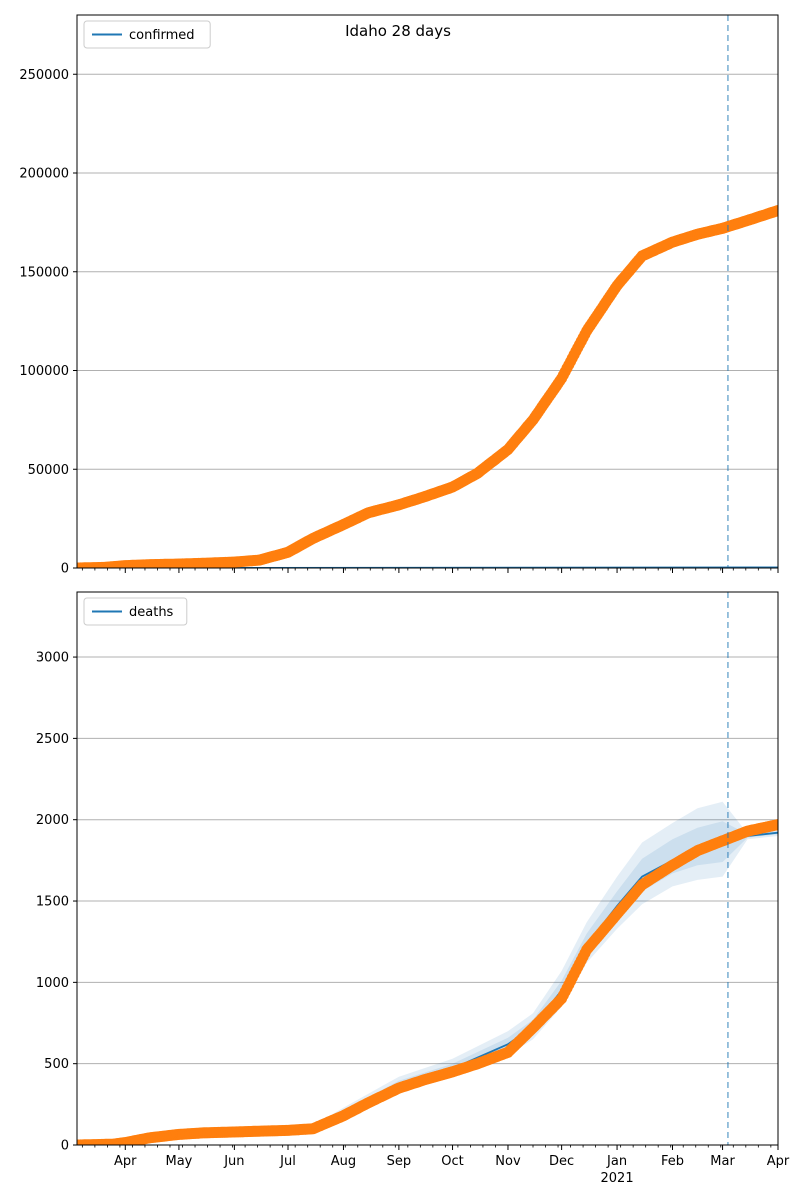  What do you see at coordinates (44, 371) in the screenshot?
I see `y-tick-label: 100000` at bounding box center [44, 371].